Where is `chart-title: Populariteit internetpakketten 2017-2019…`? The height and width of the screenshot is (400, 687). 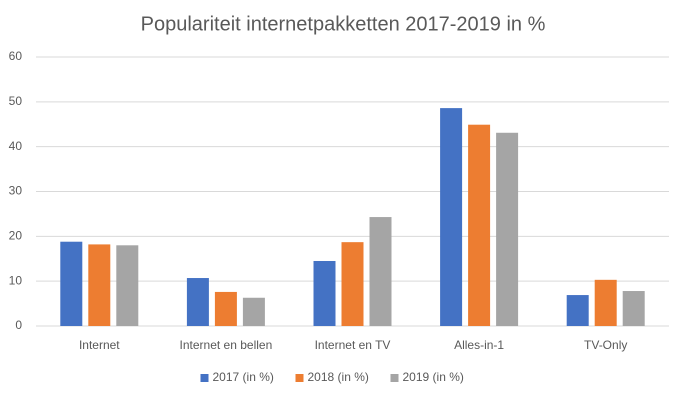
chart-title: Populariteit internetpakketten 2017-2019… is located at coordinates (343, 24).